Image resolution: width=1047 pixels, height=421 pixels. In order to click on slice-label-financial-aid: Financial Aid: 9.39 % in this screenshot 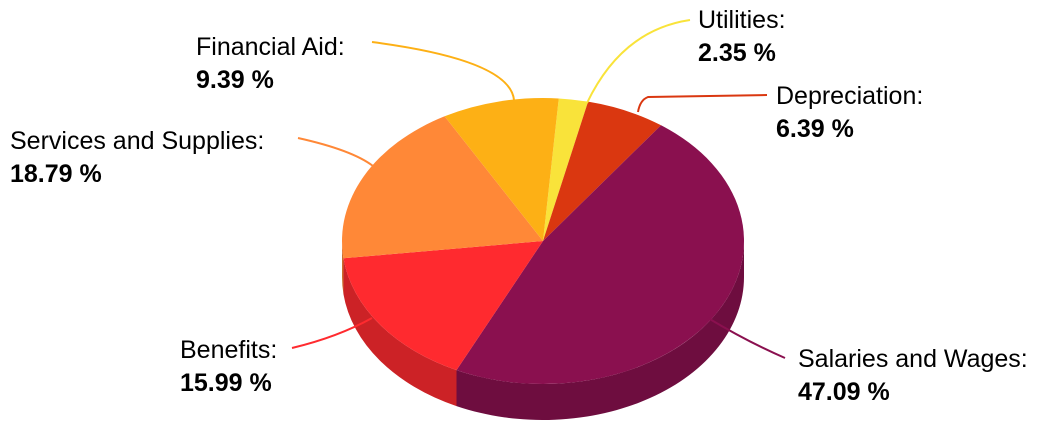, I will do `click(270, 63)`.